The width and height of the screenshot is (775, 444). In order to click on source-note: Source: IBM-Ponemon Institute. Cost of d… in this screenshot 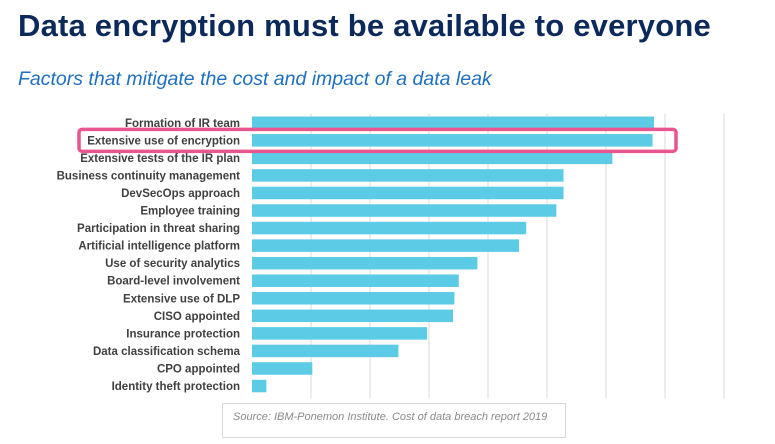, I will do `click(394, 420)`.